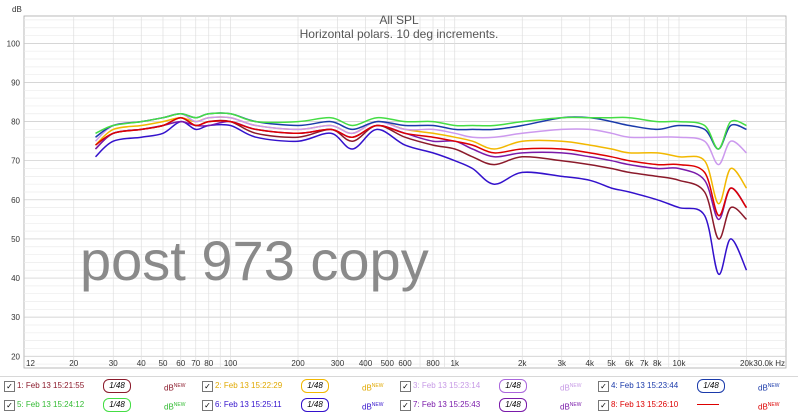 This screenshot has width=798, height=415. I want to click on y-tick-labels: 20 30 40 50 60 70 80 90 100, so click(14, 200).